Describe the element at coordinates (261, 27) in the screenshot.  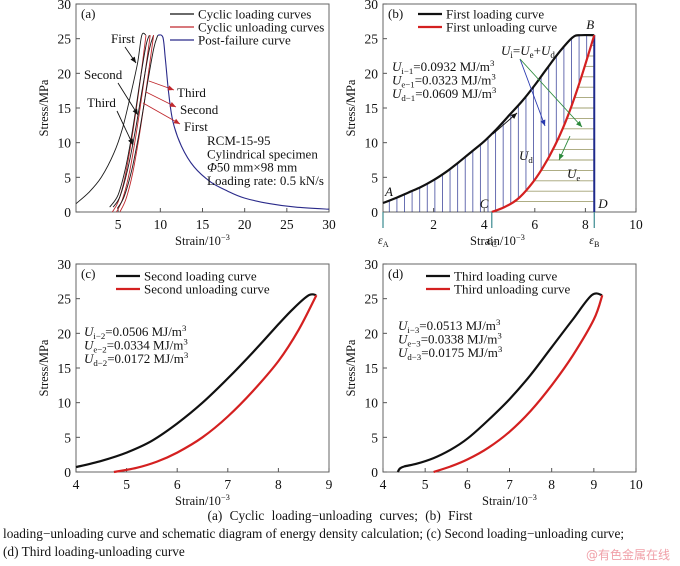
I see `legend-label: Cyclic unloading curves` at that location.